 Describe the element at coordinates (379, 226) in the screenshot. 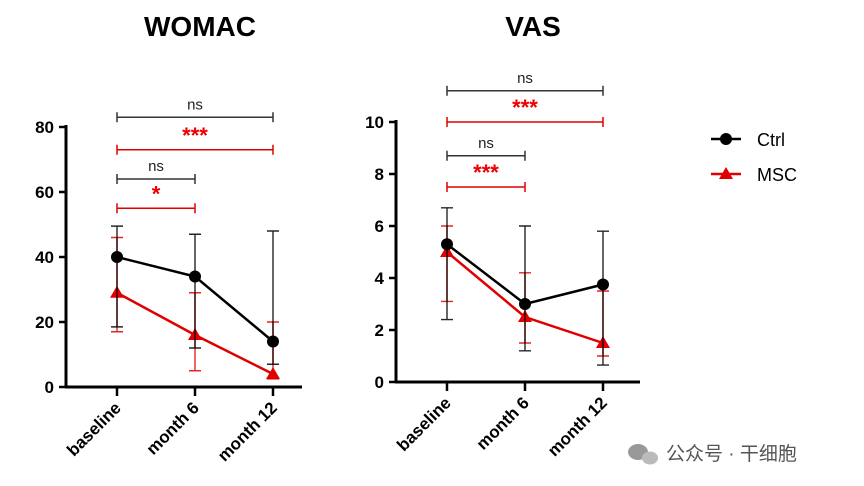

I see `y-tick-label: 6` at that location.